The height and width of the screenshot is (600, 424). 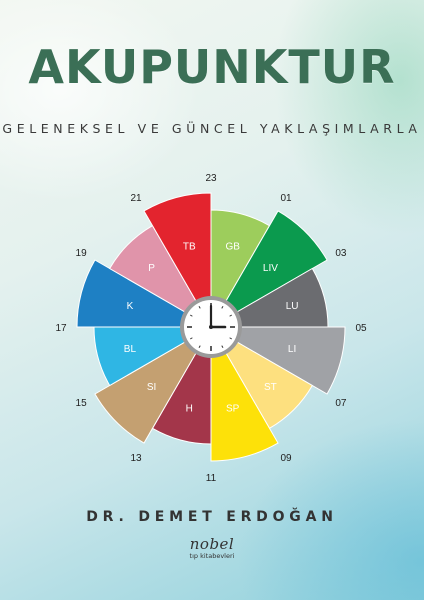 I want to click on meridian-label: LI, so click(x=292, y=349).